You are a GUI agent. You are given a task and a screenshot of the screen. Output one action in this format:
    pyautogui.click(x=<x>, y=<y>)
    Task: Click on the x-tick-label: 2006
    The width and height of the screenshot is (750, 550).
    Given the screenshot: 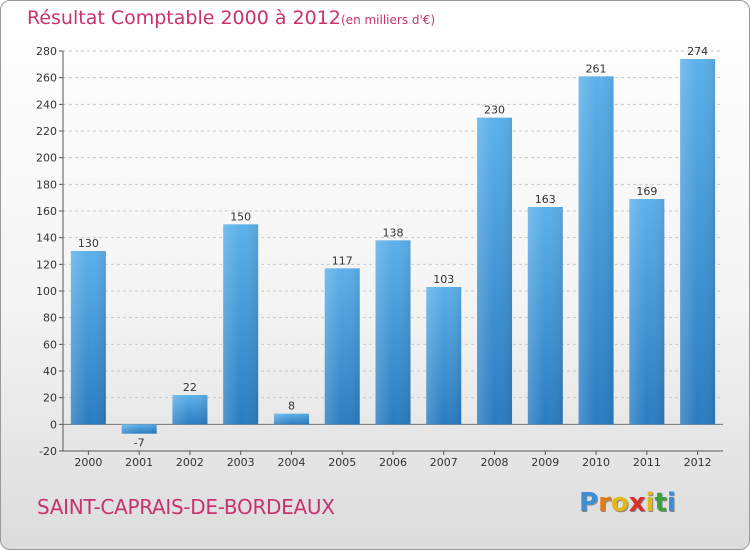 What is the action you would take?
    pyautogui.click(x=393, y=462)
    